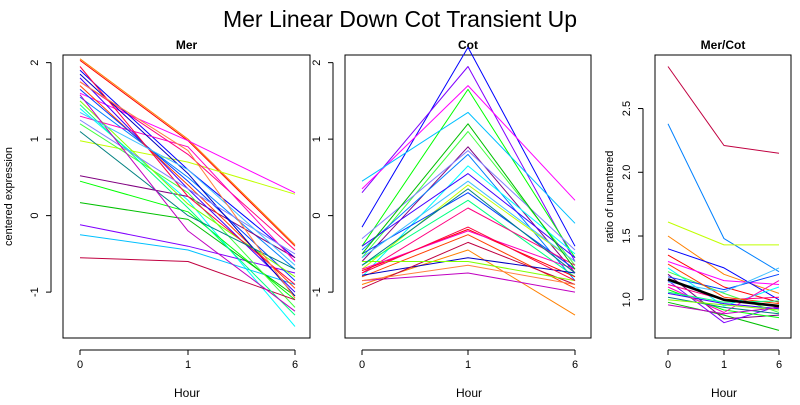 Image resolution: width=800 pixels, height=405 pixels. Describe the element at coordinates (9, 196) in the screenshot. I see `y-axis-label: centered expression` at that location.